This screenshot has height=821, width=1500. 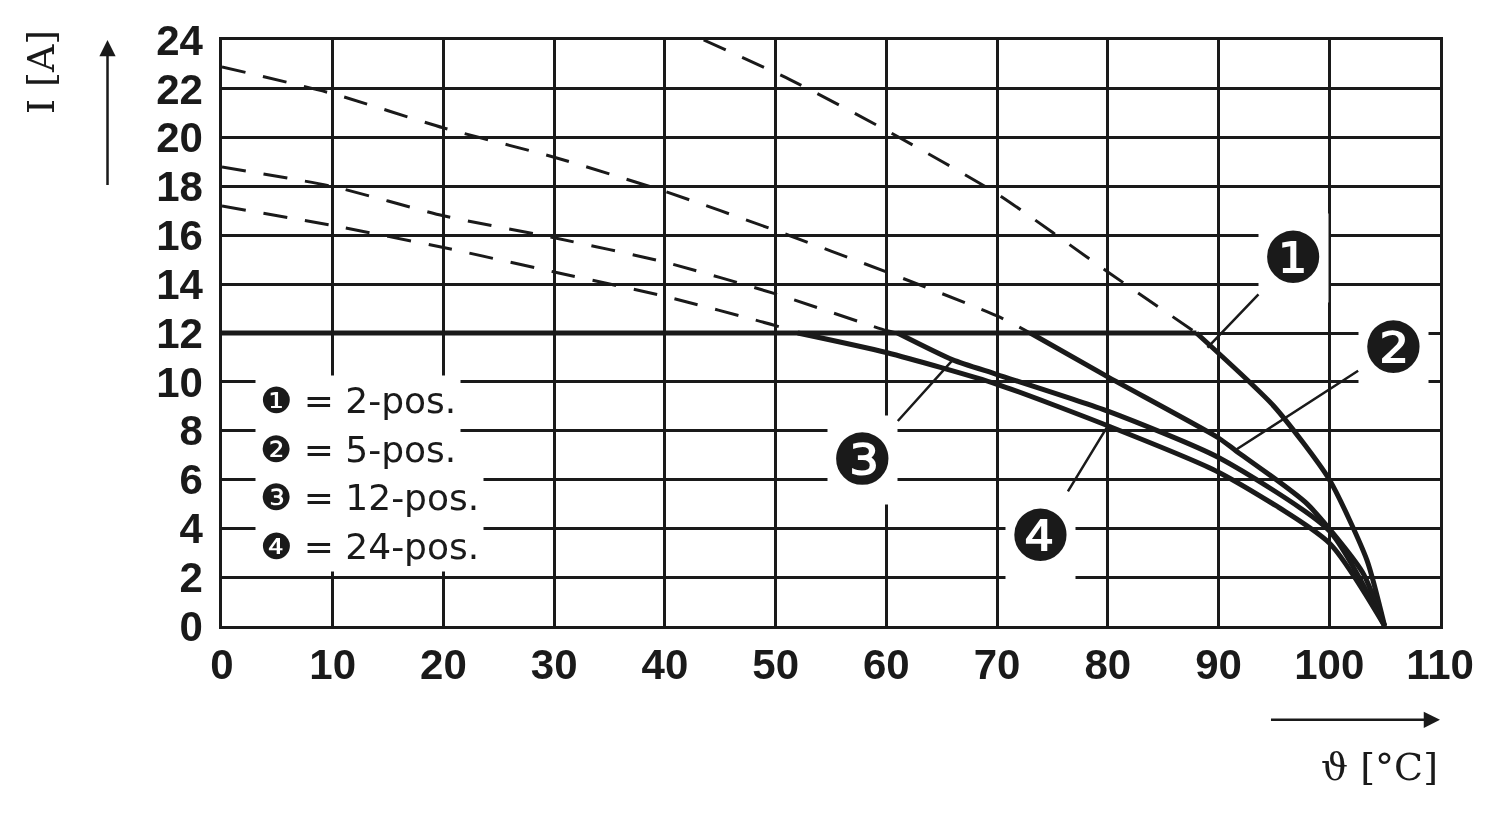 I want to click on y-tick-label: 24, so click(x=180, y=40).